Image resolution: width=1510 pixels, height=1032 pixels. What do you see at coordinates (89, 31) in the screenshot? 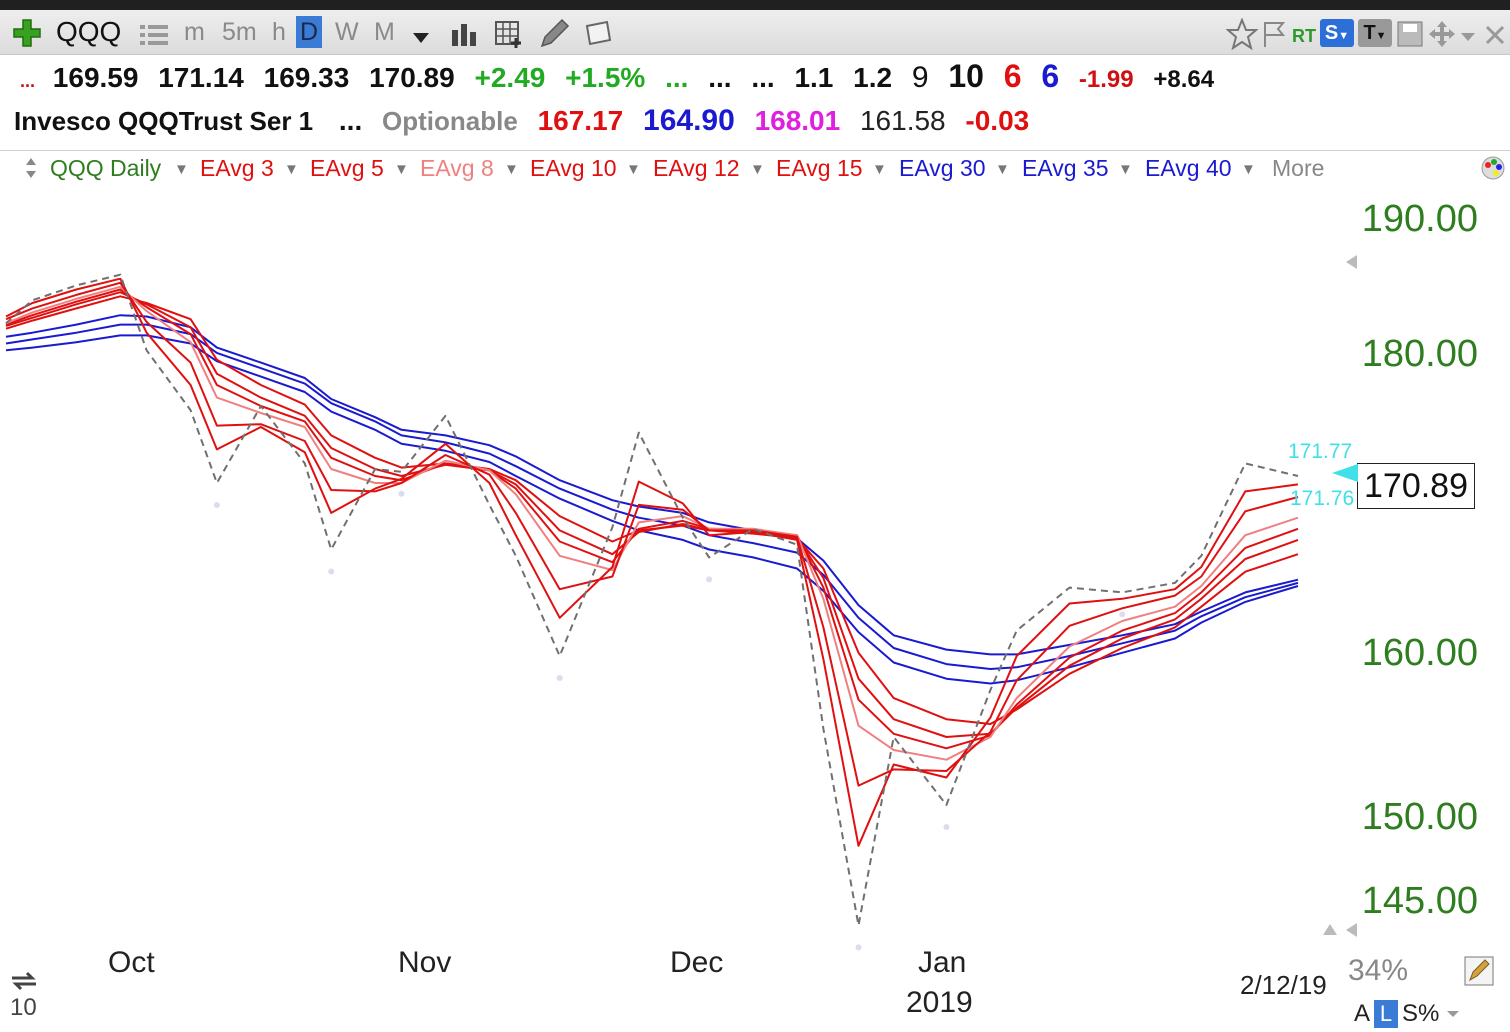
I see `symbol-label: QQQ` at bounding box center [89, 31].